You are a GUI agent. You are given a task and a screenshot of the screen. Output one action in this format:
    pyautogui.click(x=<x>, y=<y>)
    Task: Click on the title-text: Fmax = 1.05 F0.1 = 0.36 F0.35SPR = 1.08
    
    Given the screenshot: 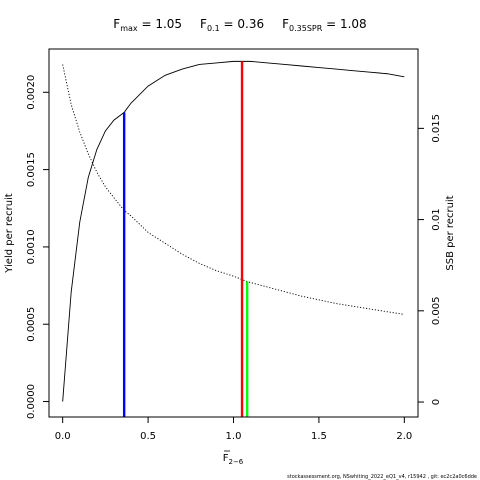 What is the action you would take?
    pyautogui.click(x=239, y=25)
    